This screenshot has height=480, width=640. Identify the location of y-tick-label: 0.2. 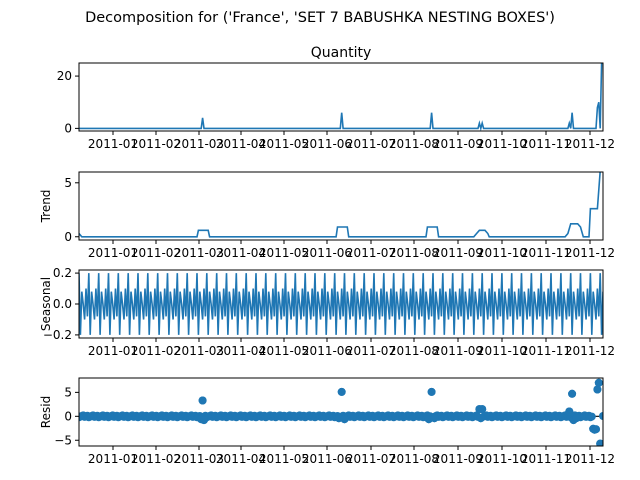
(62, 273).